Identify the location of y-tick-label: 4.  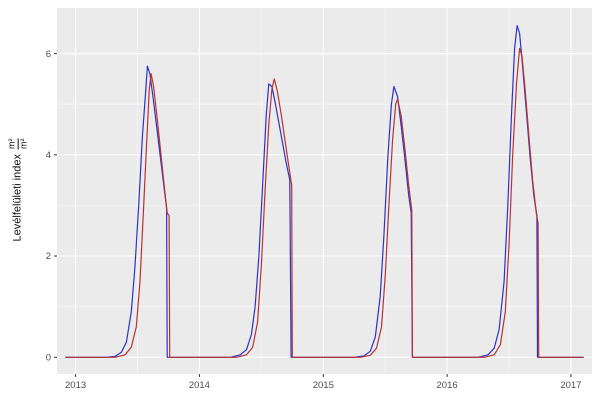
(48, 155).